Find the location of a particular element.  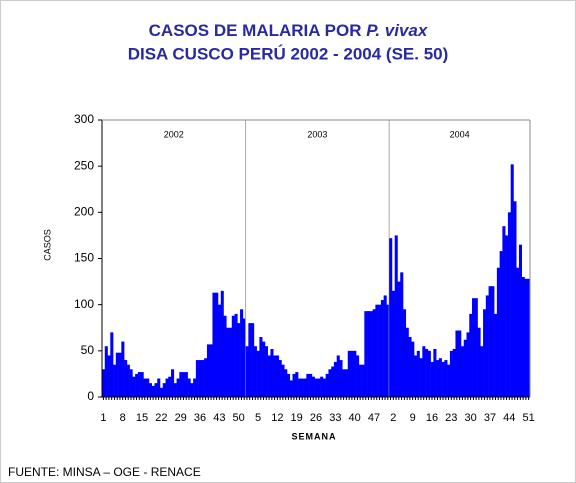

y-tick-label: 0 is located at coordinates (90, 396).